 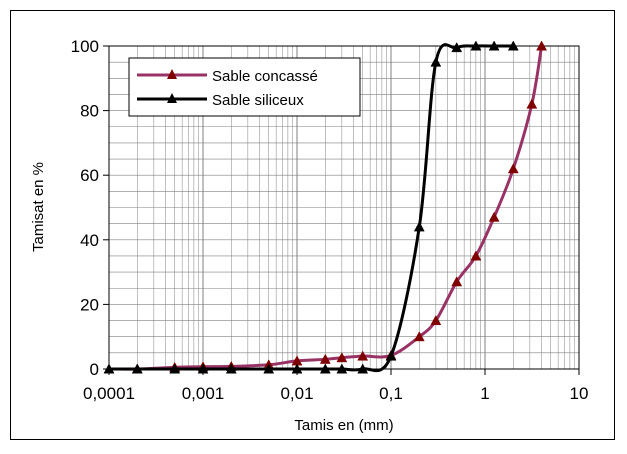 What do you see at coordinates (343, 425) in the screenshot?
I see `x-axis-title: Tamis en (mm)` at bounding box center [343, 425].